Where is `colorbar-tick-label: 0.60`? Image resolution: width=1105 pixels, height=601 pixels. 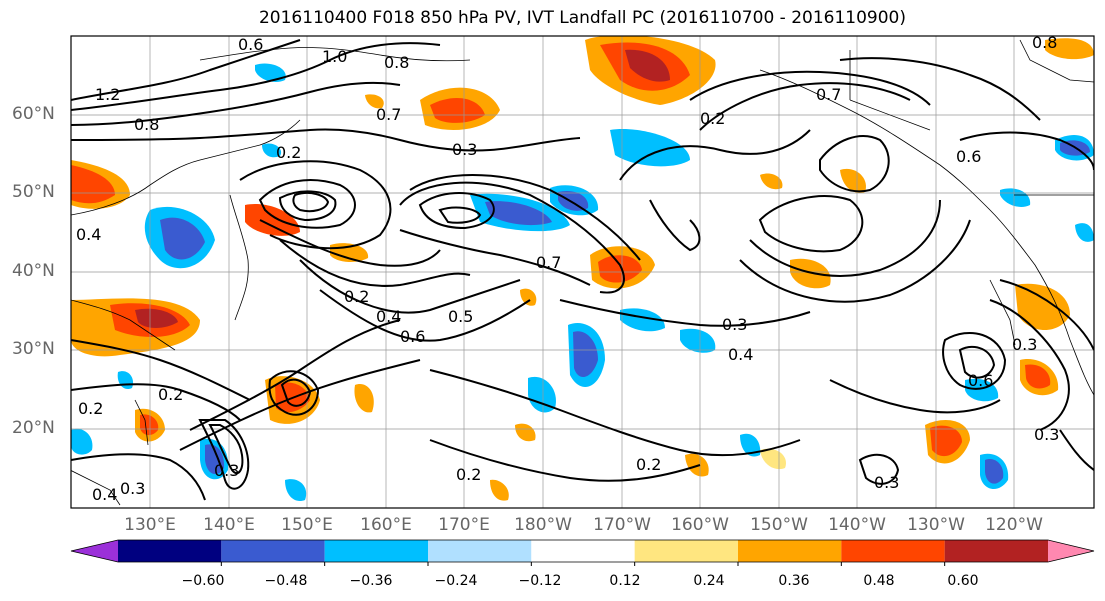
colorbar-tick-label: 0.60 is located at coordinates (963, 581).